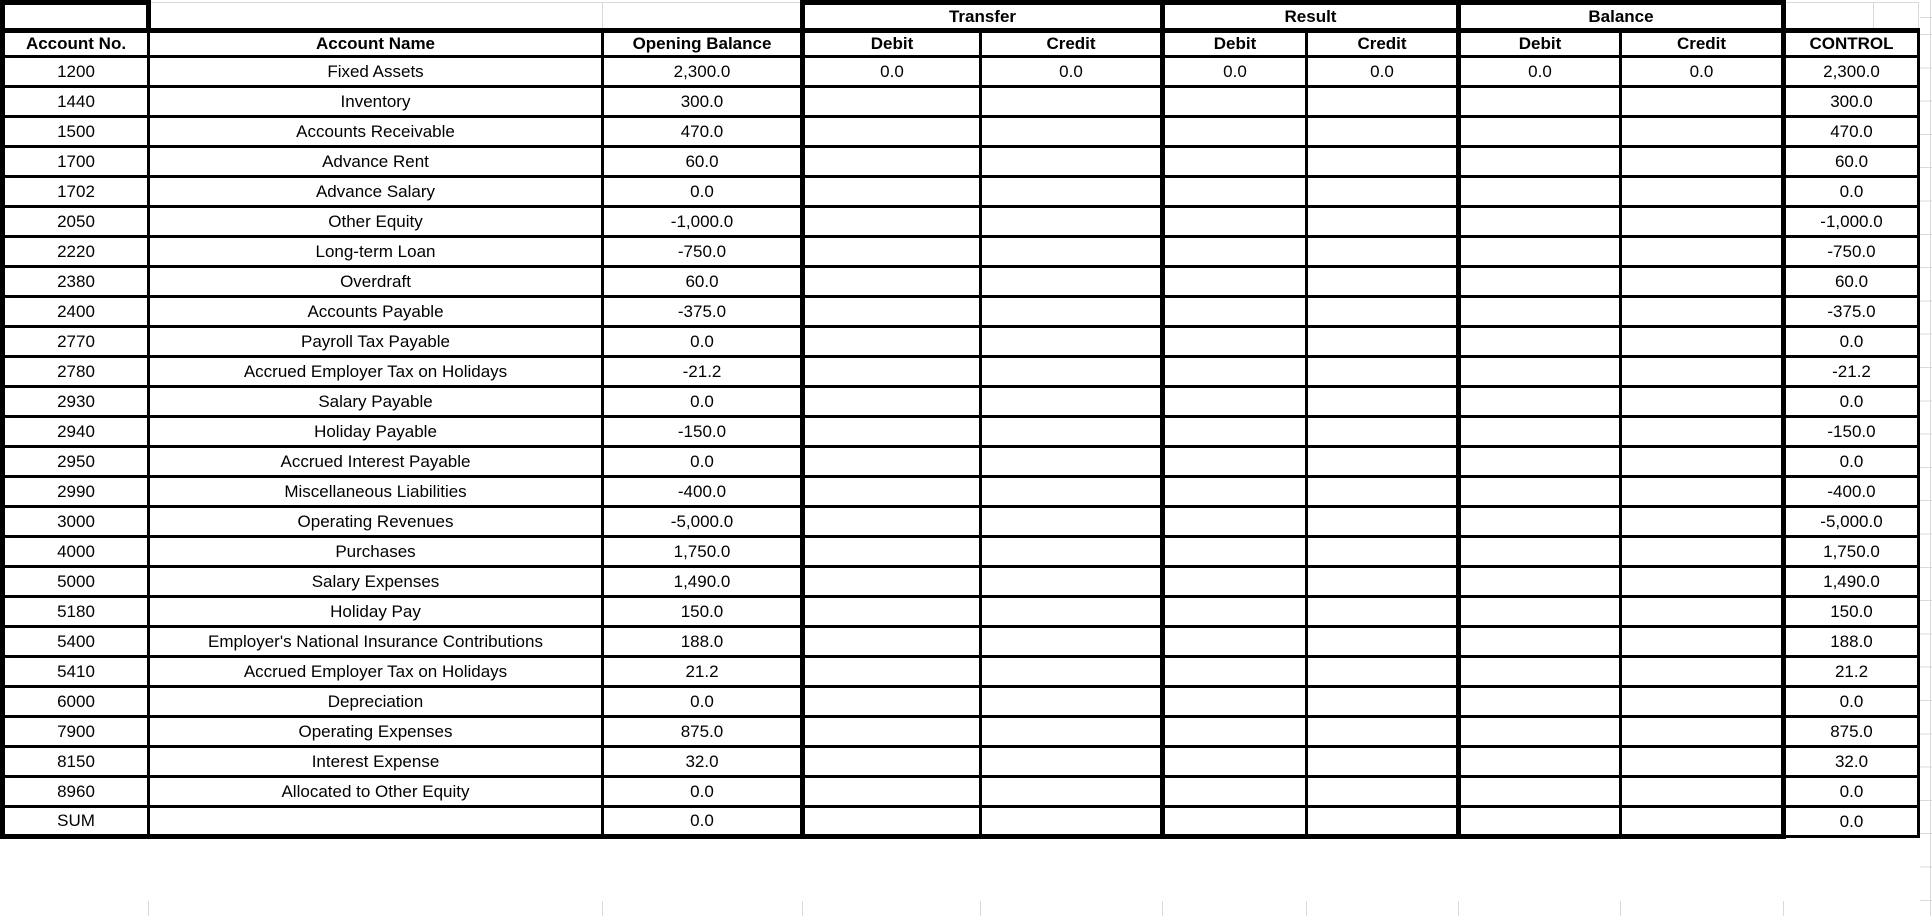 This screenshot has height=916, width=1932. What do you see at coordinates (74, 72) in the screenshot?
I see `cell-account-no: 1200` at bounding box center [74, 72].